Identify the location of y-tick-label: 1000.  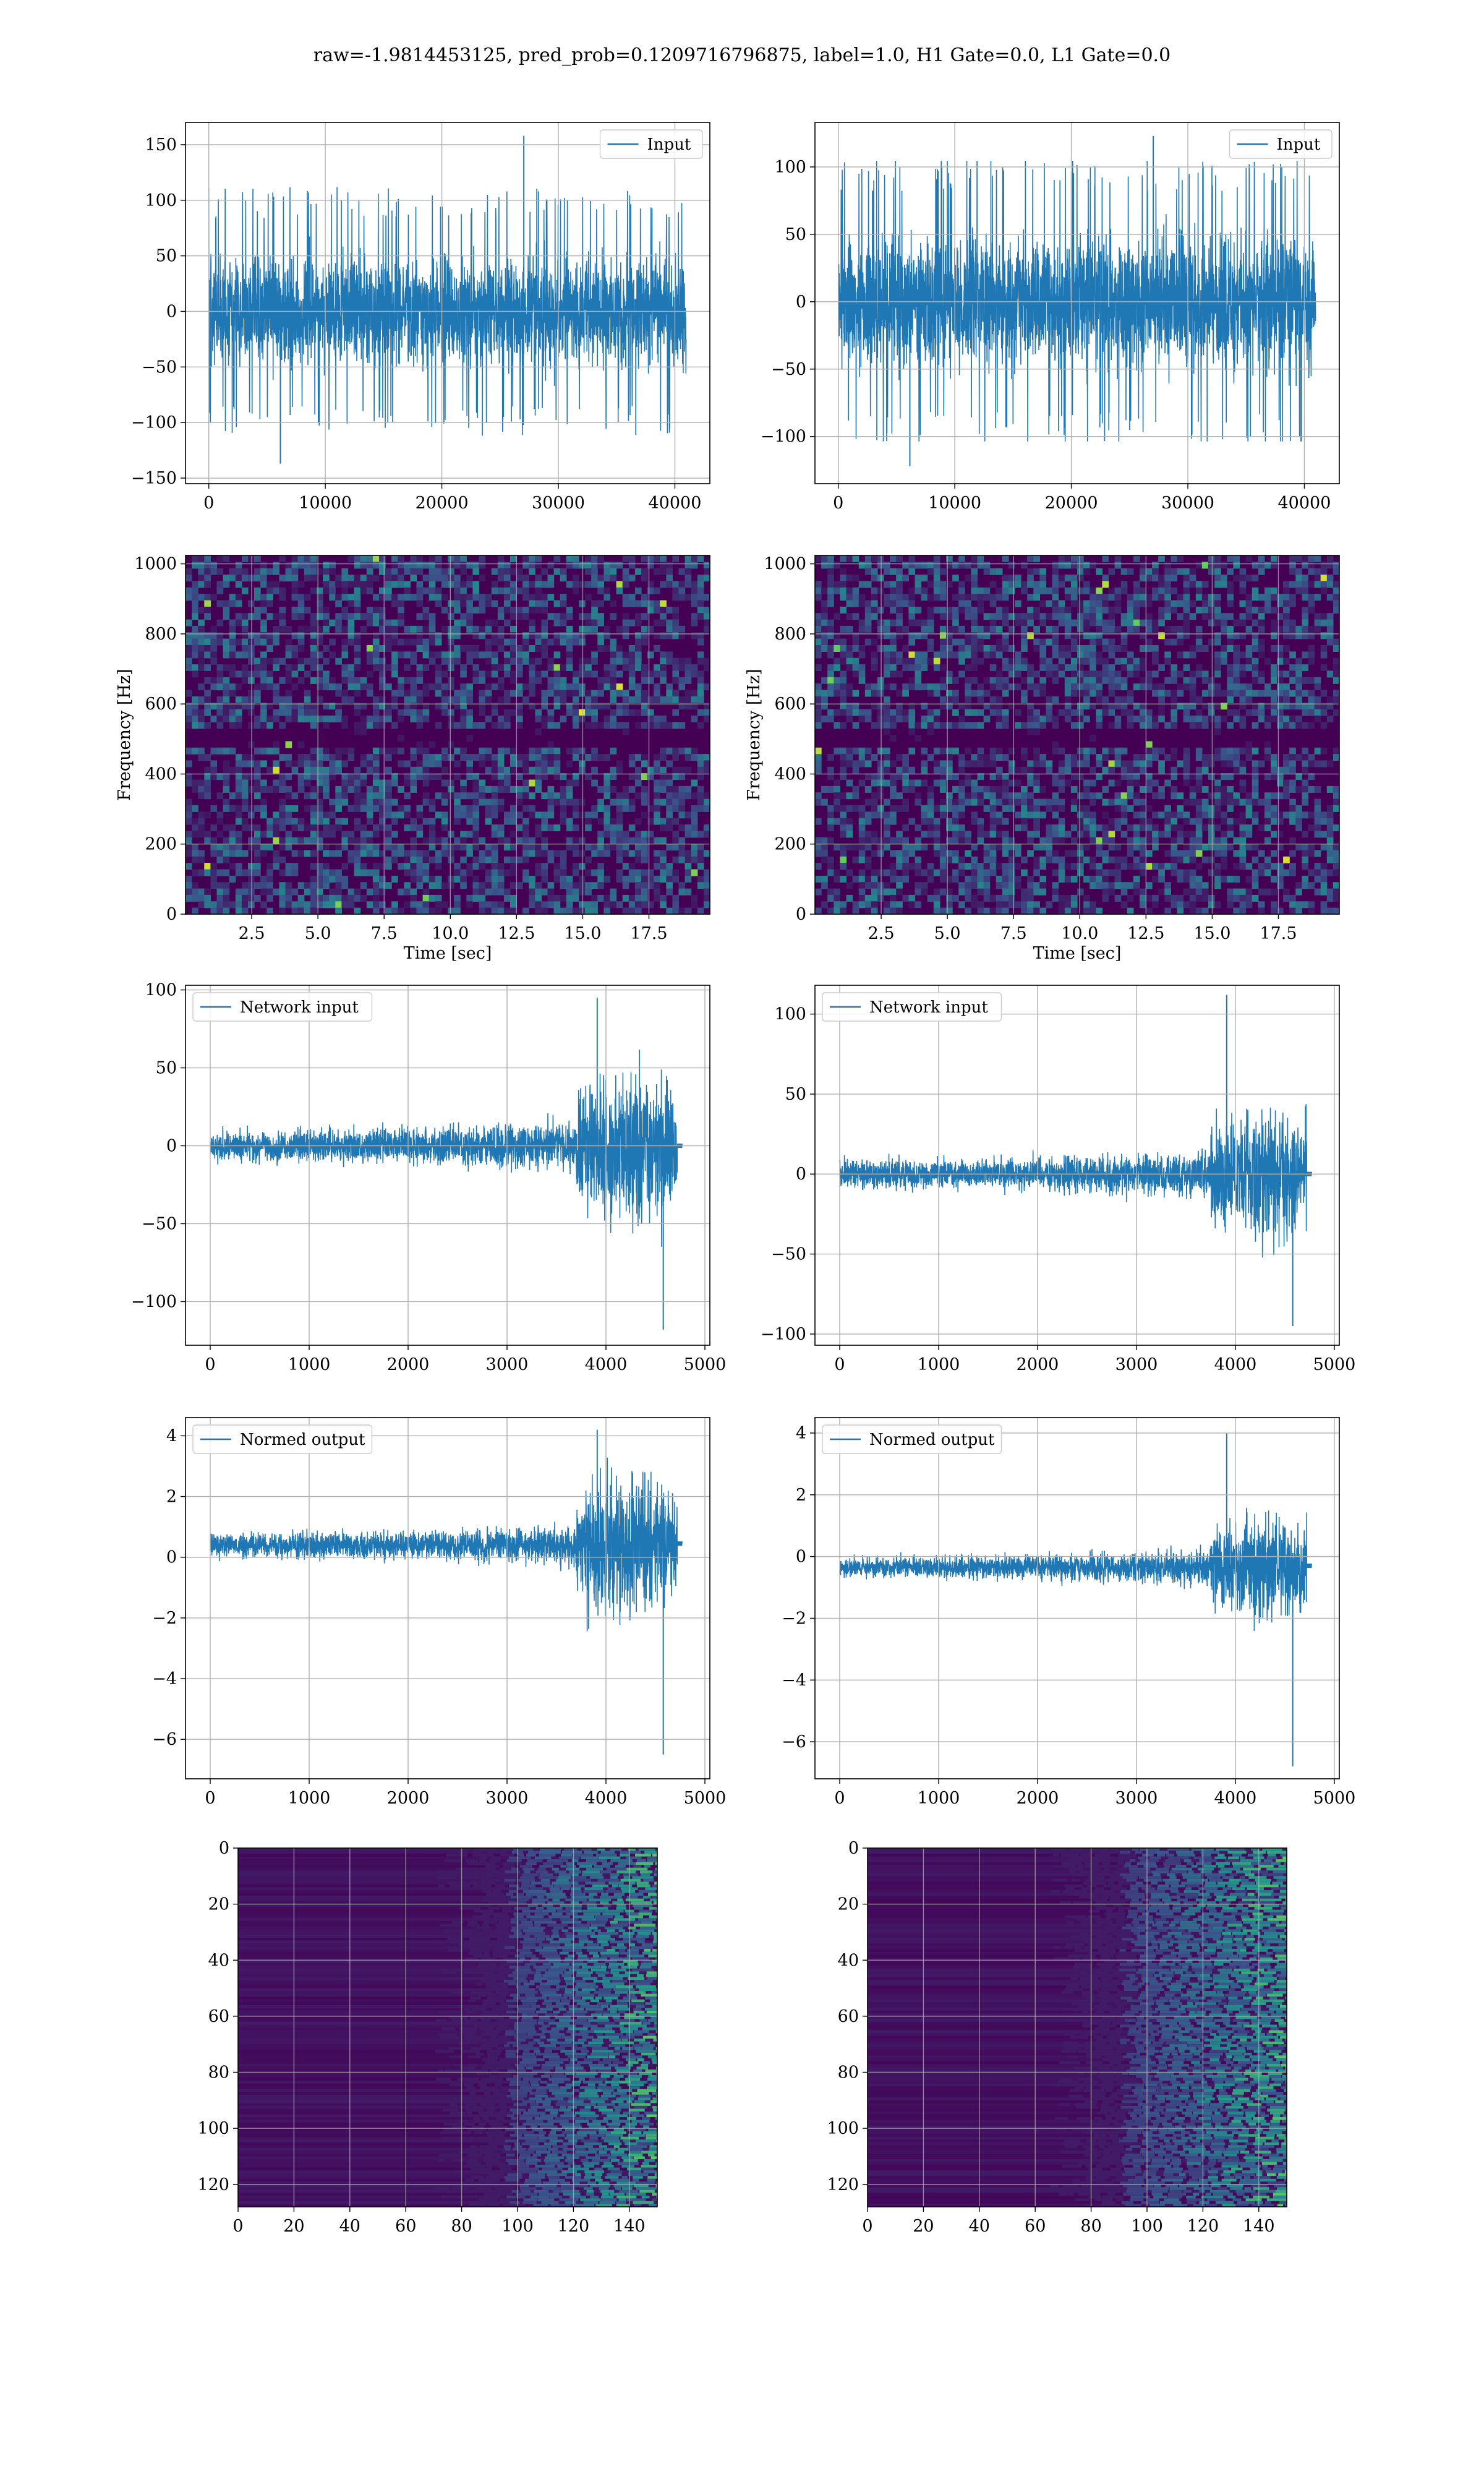
(155, 564).